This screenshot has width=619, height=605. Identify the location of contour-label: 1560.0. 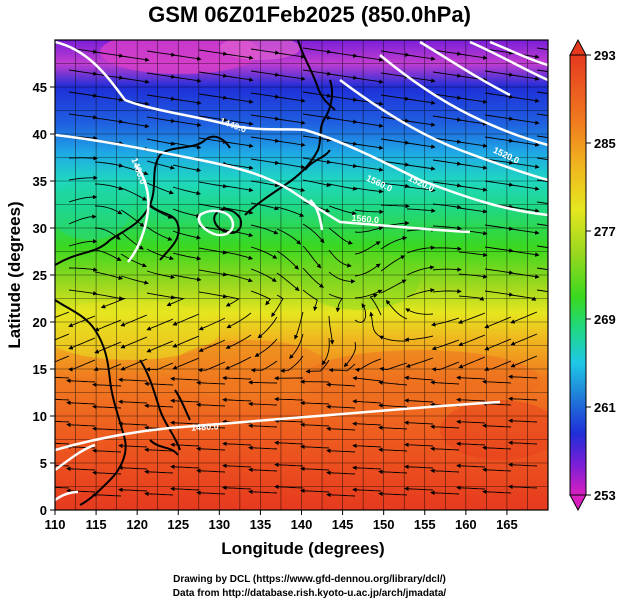
(365, 219).